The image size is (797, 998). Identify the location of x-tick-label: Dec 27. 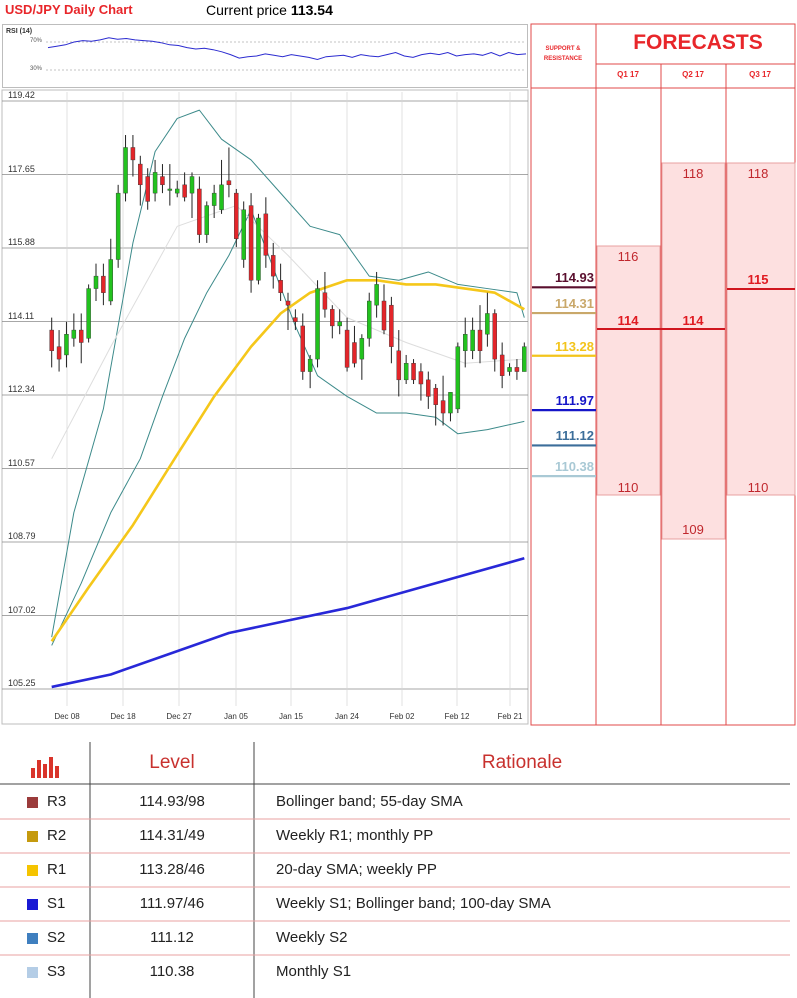
(179, 716).